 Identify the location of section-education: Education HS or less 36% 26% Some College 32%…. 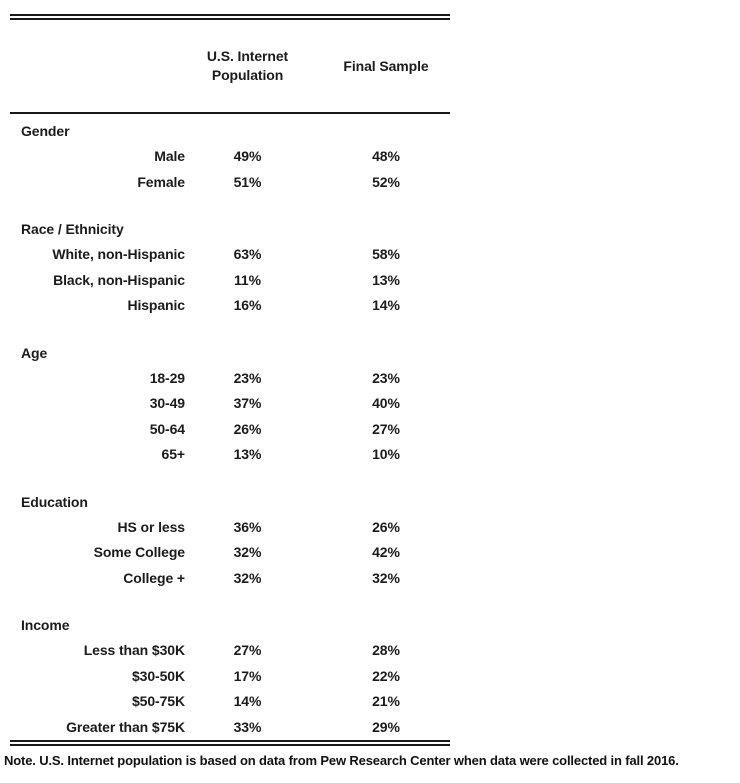
(230, 540).